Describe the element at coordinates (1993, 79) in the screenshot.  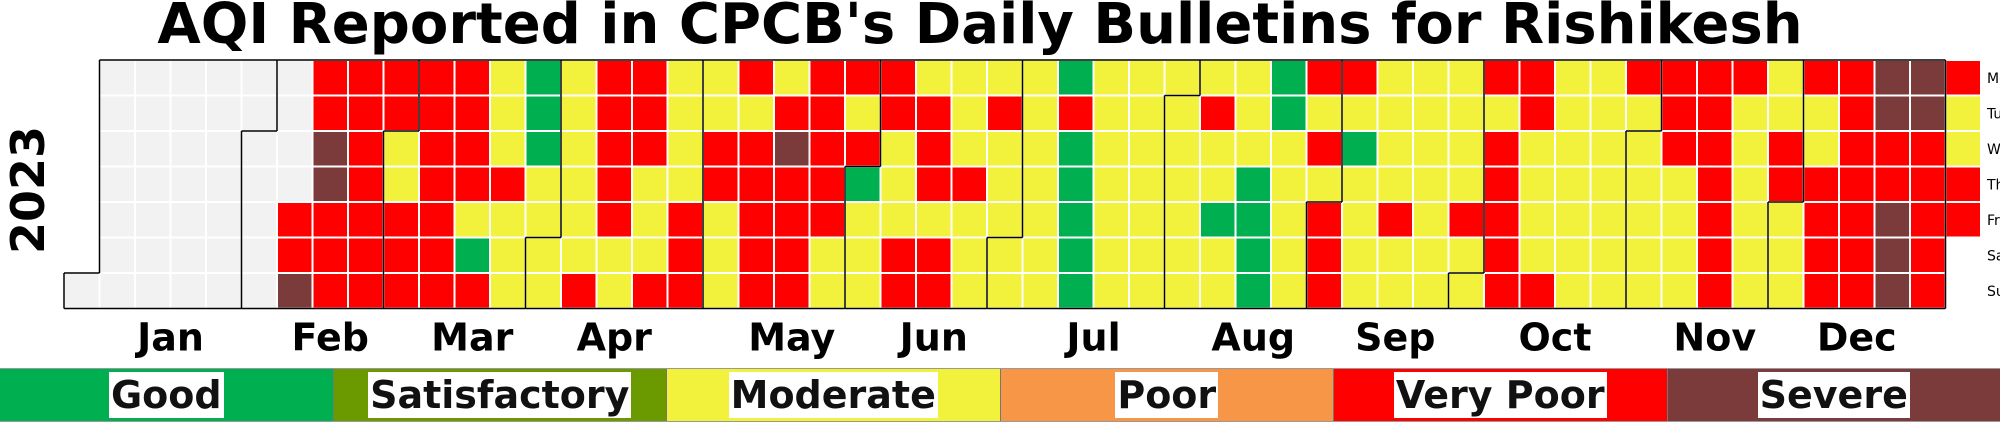
I see `weekday-label: Mon` at that location.